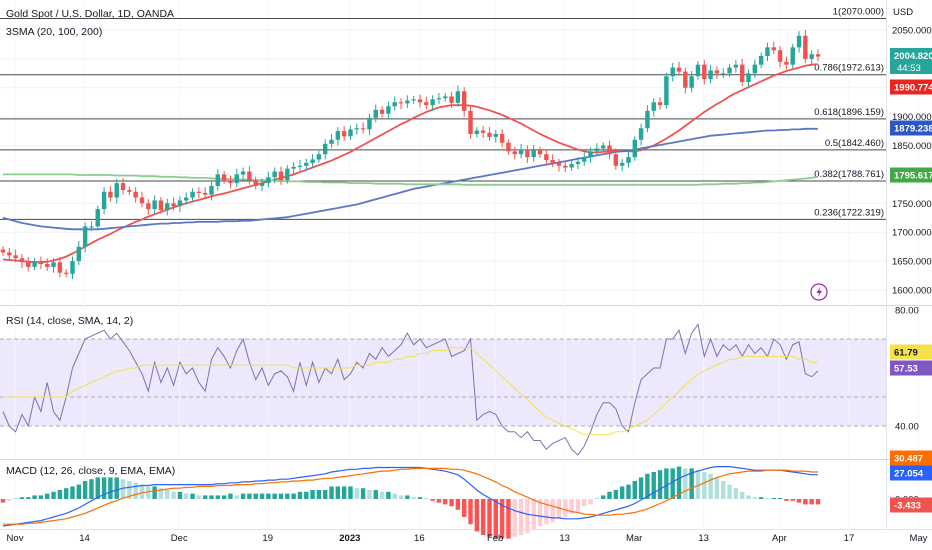  What do you see at coordinates (54, 32) in the screenshot?
I see `sma-legend: 3SMA (20, 100, 200)` at bounding box center [54, 32].